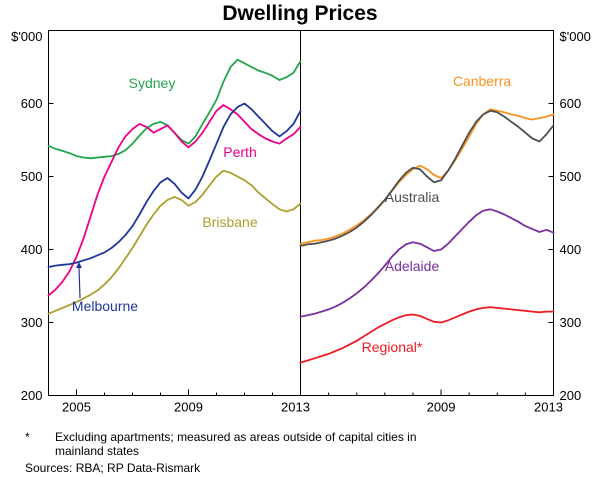 The height and width of the screenshot is (477, 600). Describe the element at coordinates (32, 103) in the screenshot. I see `y-tick-label-left: 600` at that location.